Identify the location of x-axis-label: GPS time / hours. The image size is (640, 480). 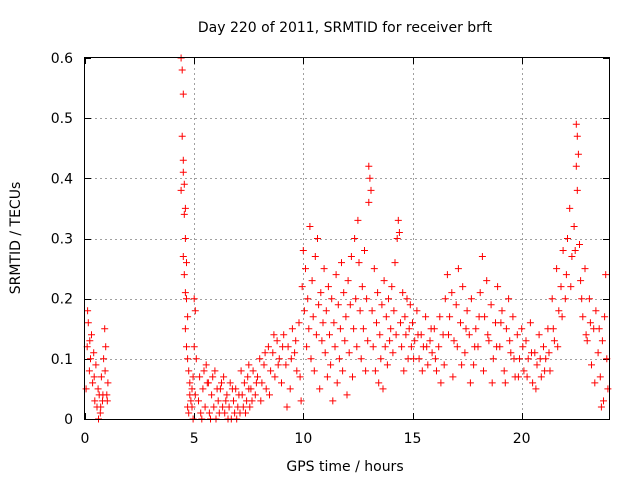
(344, 467).